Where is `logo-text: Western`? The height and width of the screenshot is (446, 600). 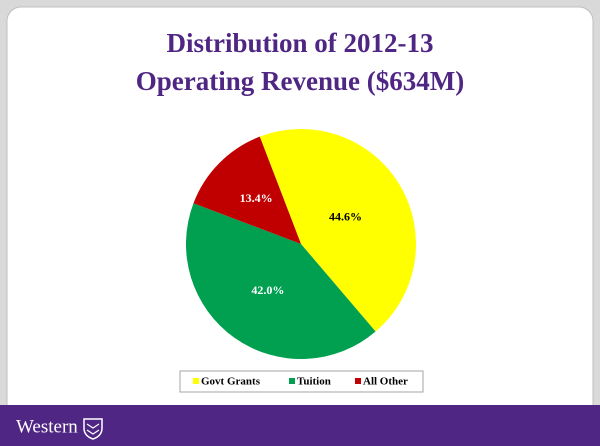 logo-text: Western is located at coordinates (47, 426).